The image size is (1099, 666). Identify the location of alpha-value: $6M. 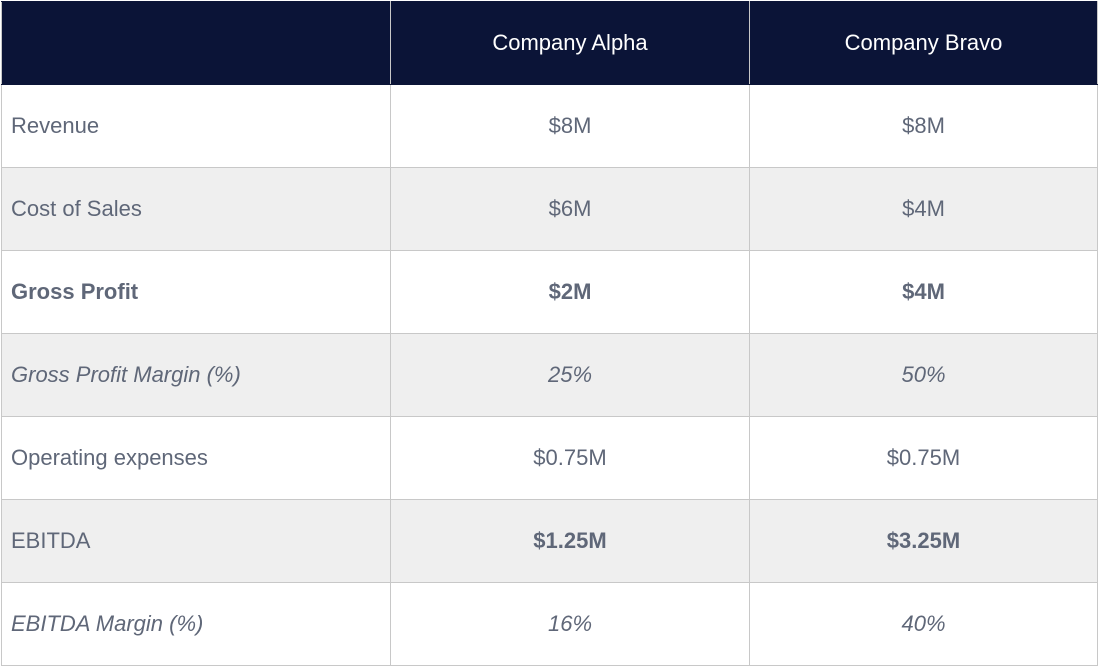
(570, 209).